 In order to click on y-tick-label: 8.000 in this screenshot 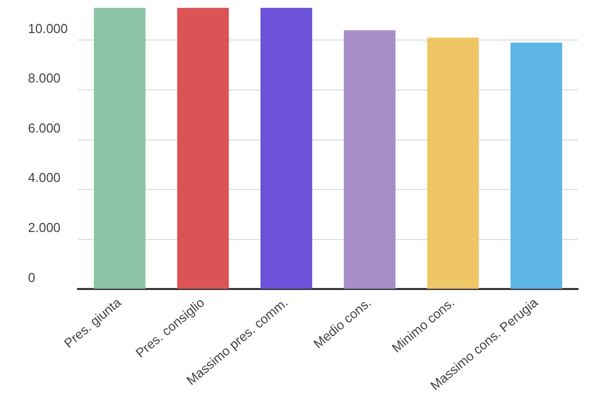, I will do `click(44, 78)`.